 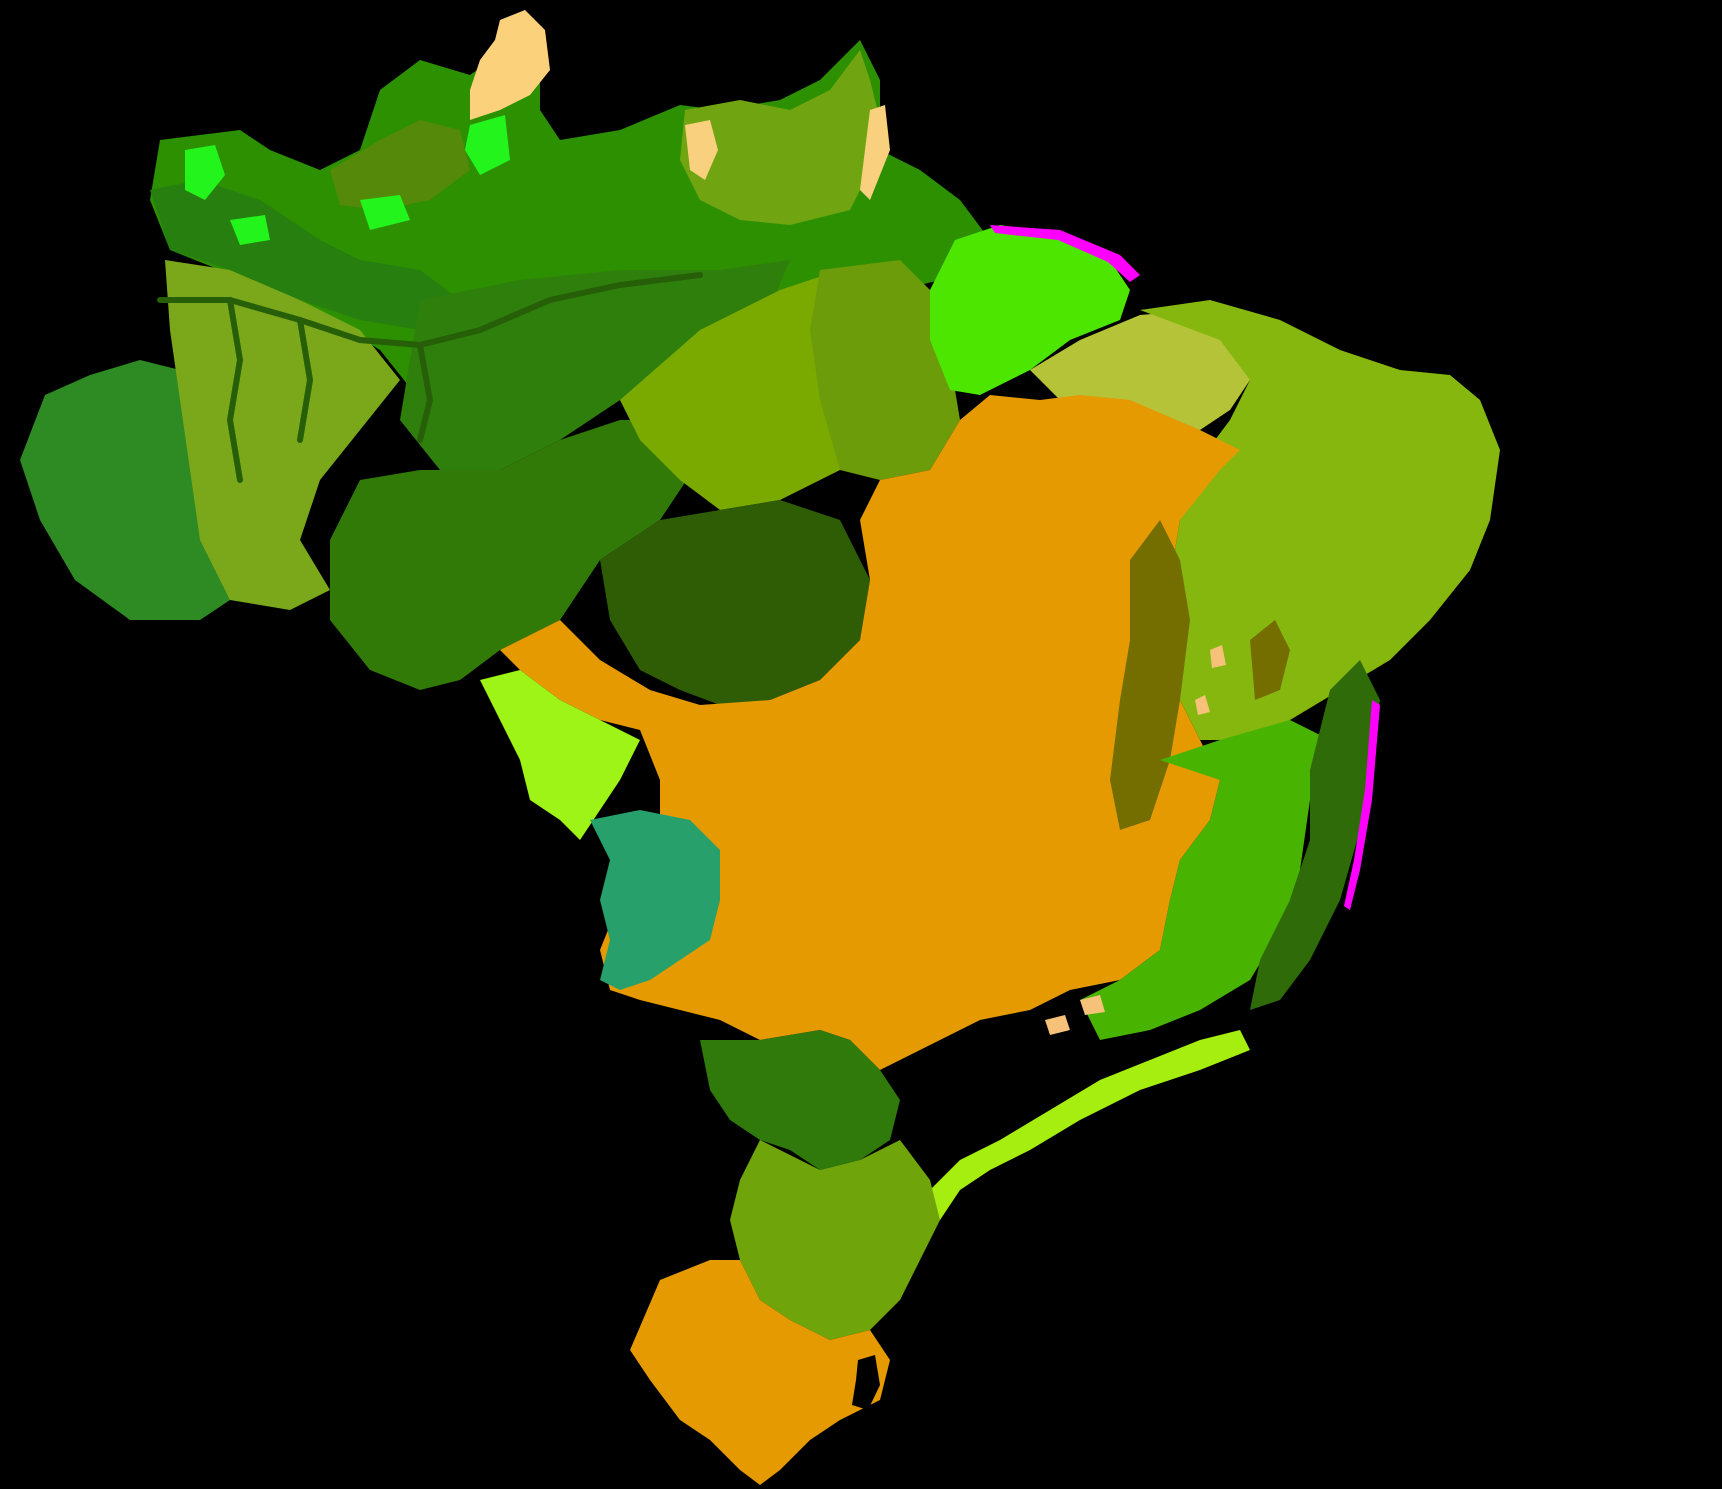 What do you see at coordinates (735, 602) in the screenshot?
I see `region-seasonal-forest-south-amazon` at bounding box center [735, 602].